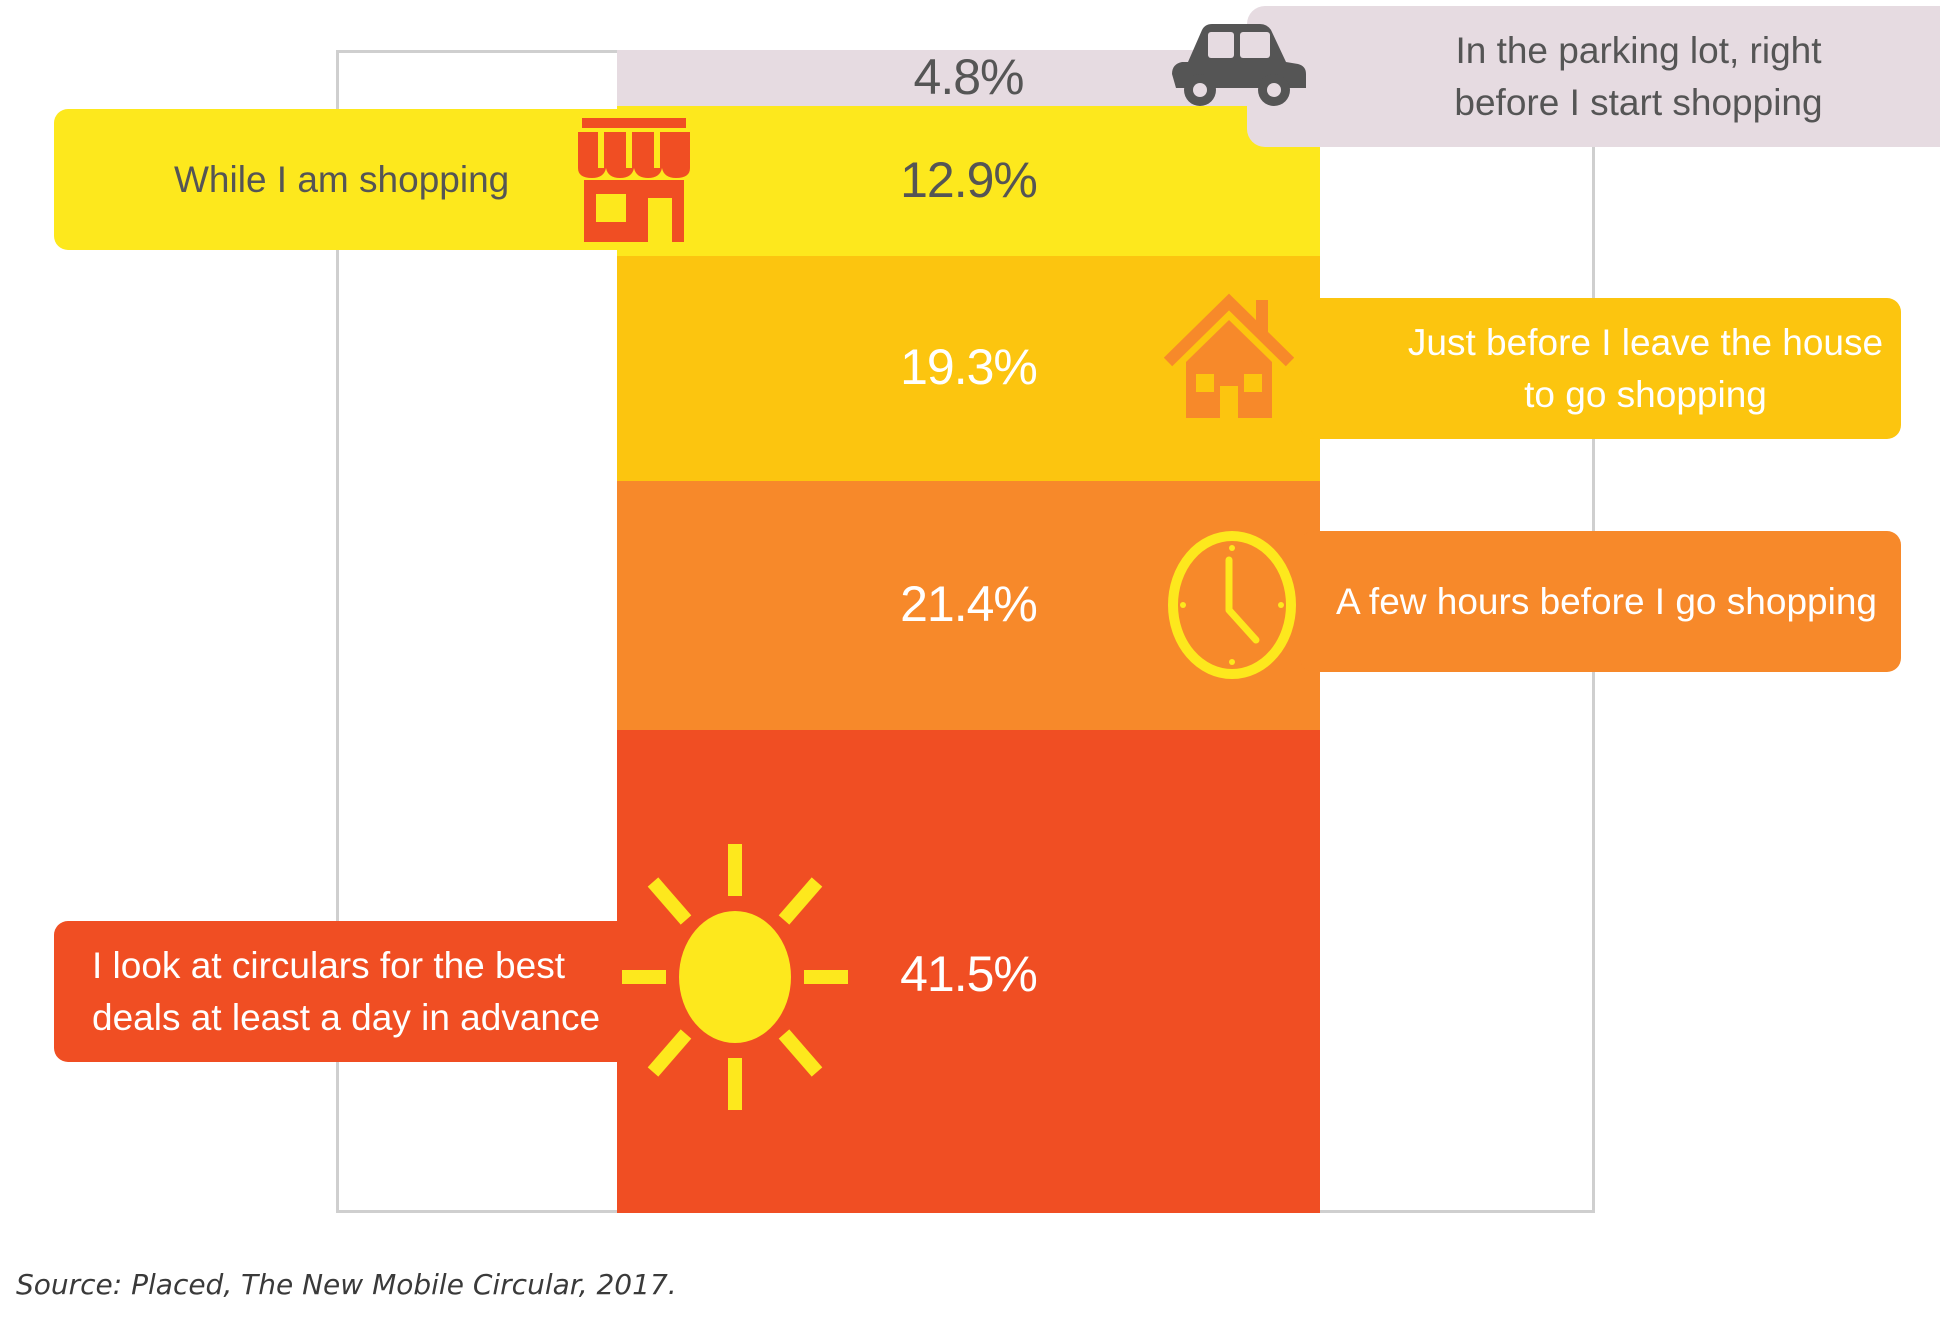 This screenshot has height=1317, width=1940. I want to click on label-parking-line1: In the parking lot, right, so click(1638, 50).